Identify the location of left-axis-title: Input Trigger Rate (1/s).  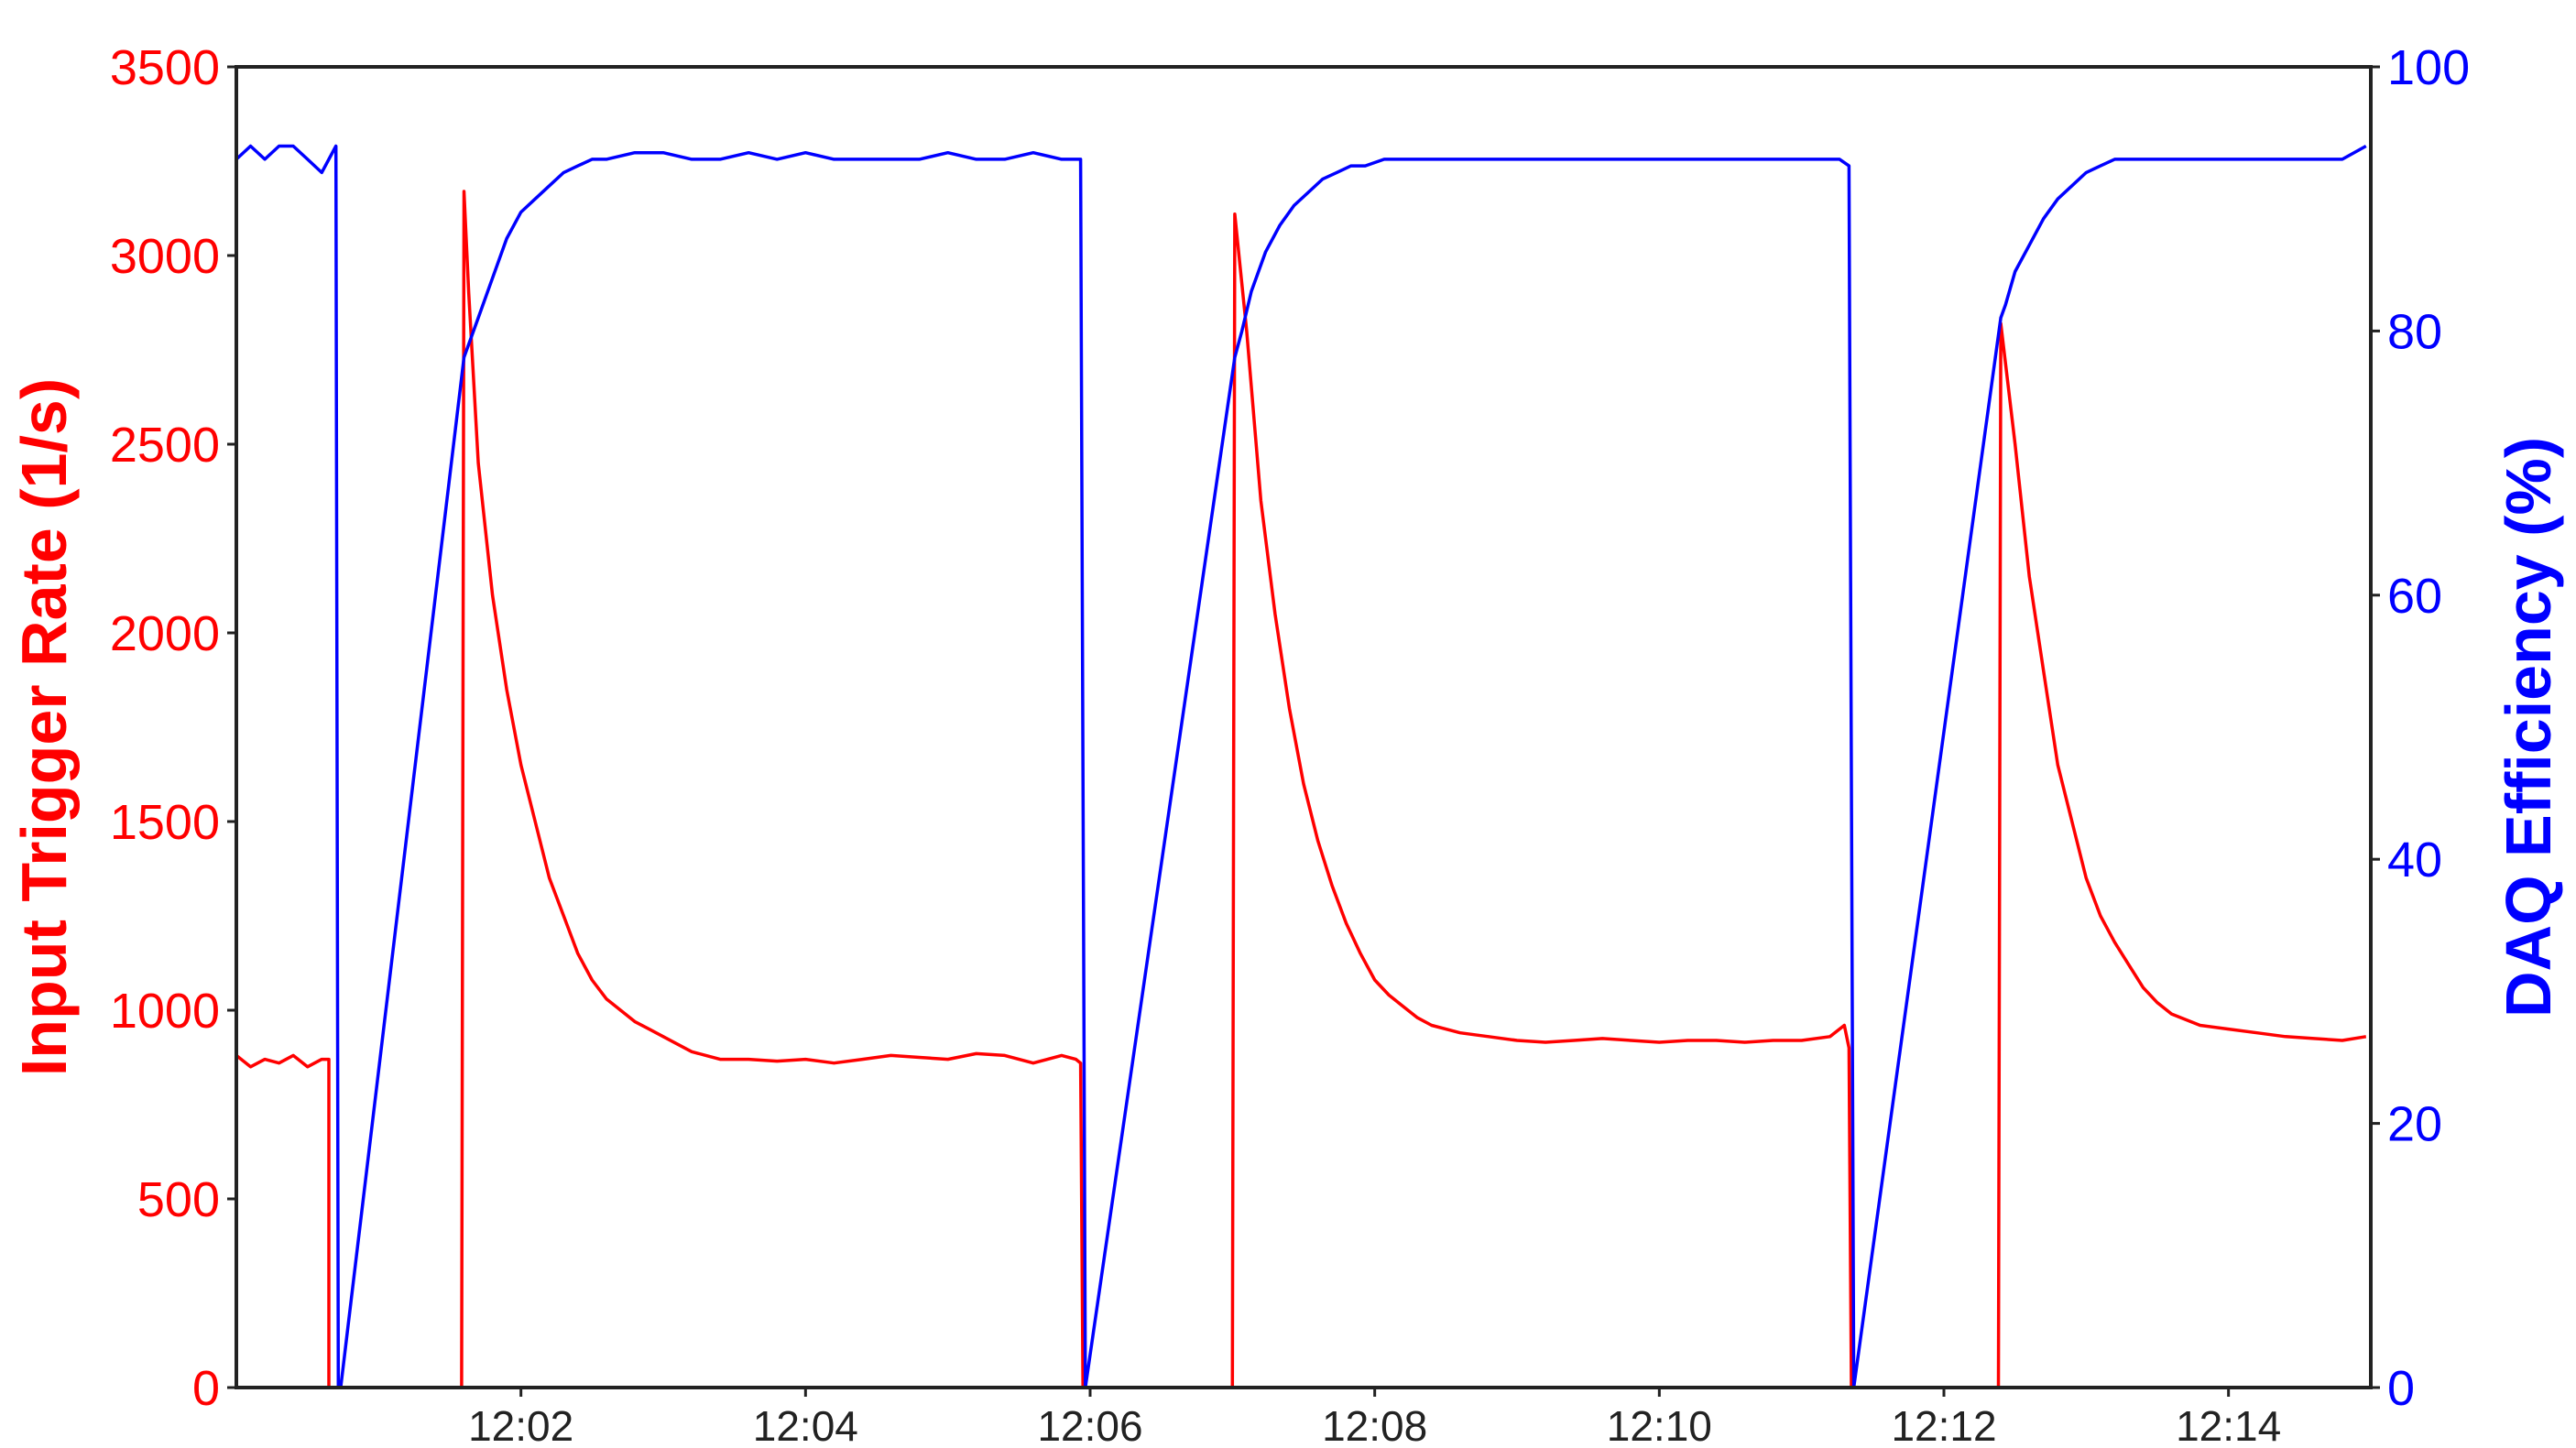
(44, 727).